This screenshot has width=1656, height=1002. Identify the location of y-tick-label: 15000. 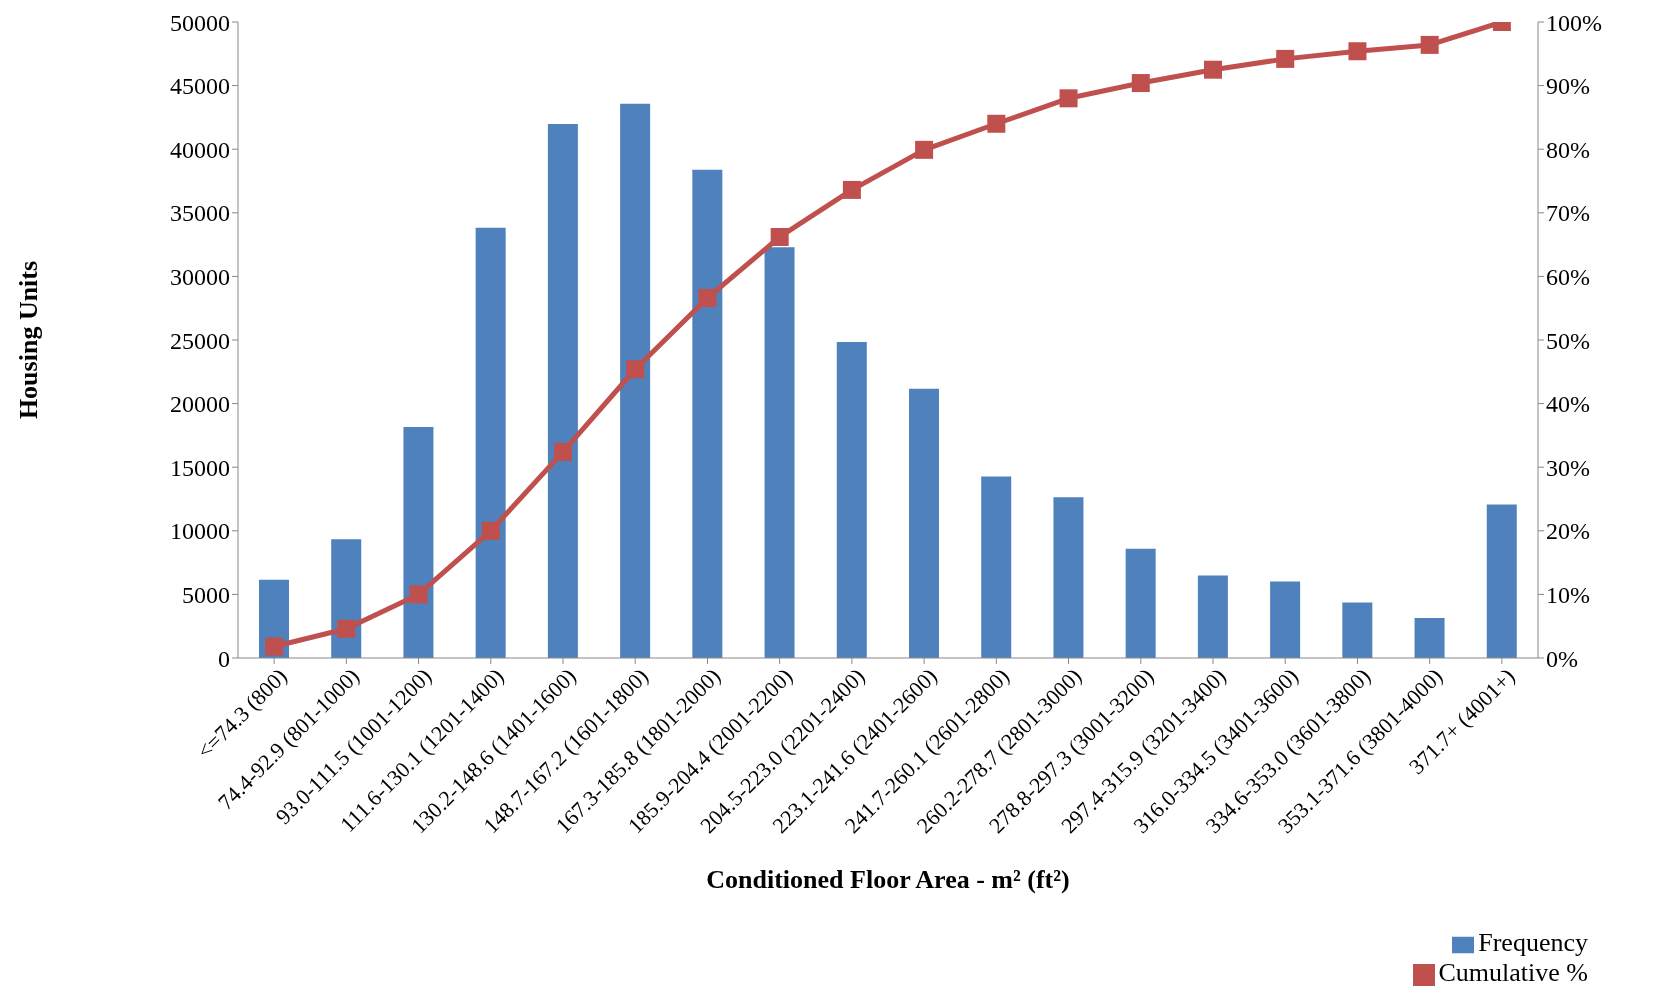
(200, 467).